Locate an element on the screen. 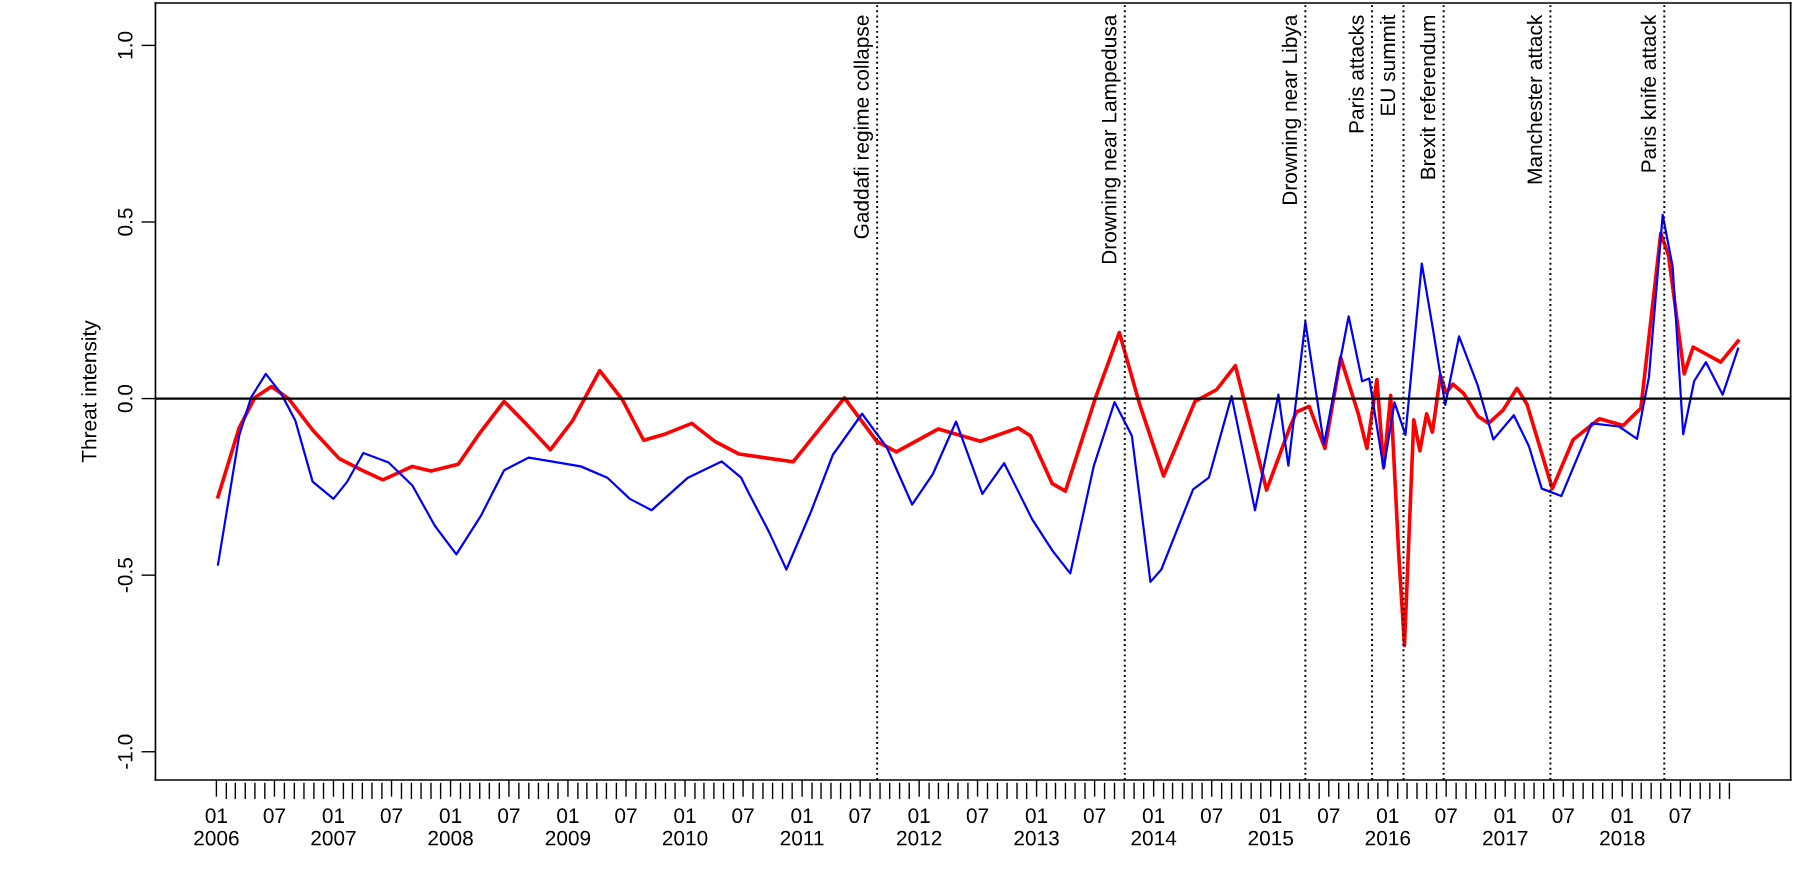 The height and width of the screenshot is (889, 1793). ref-line-label: Drowning near Libya is located at coordinates (1291, 109).